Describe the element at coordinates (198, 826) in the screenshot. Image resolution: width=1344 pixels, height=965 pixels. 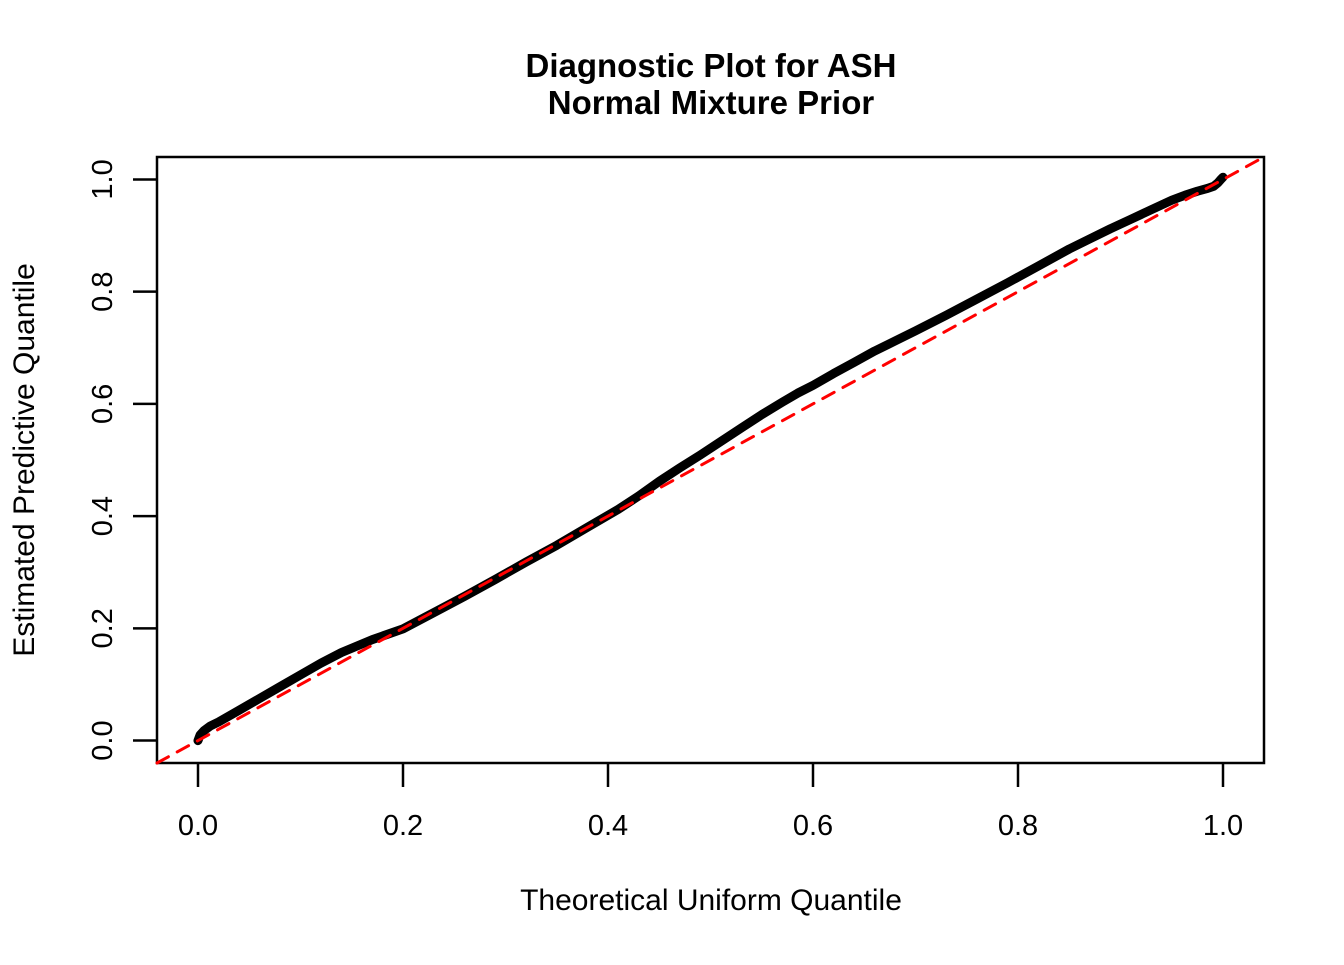
I see `x-tick-label: 0.0` at that location.